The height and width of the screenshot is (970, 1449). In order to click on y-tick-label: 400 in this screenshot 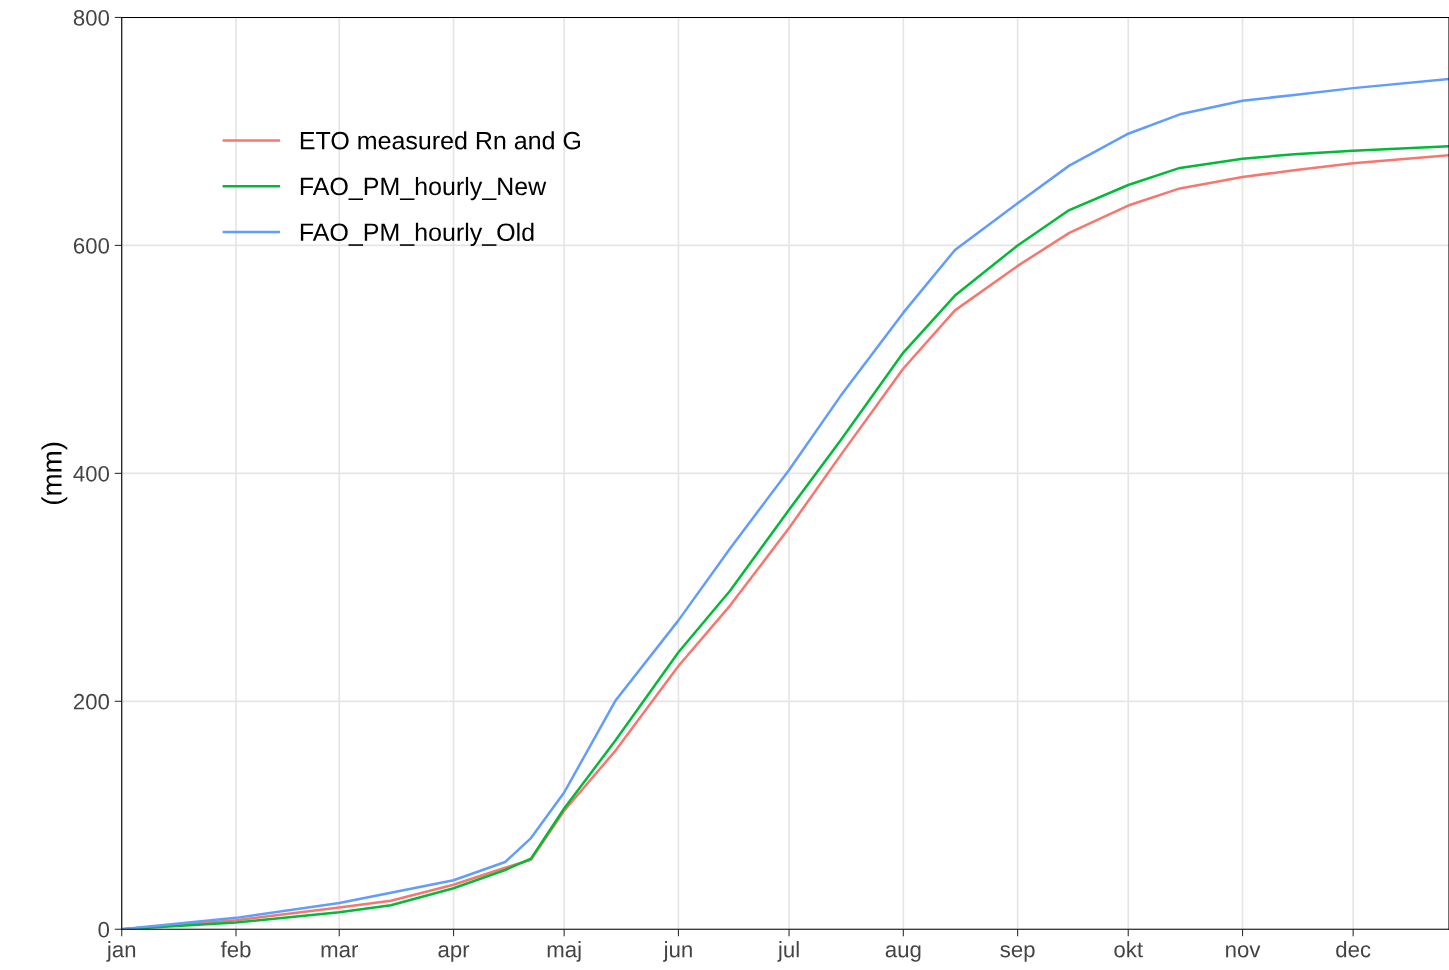, I will do `click(91, 473)`.